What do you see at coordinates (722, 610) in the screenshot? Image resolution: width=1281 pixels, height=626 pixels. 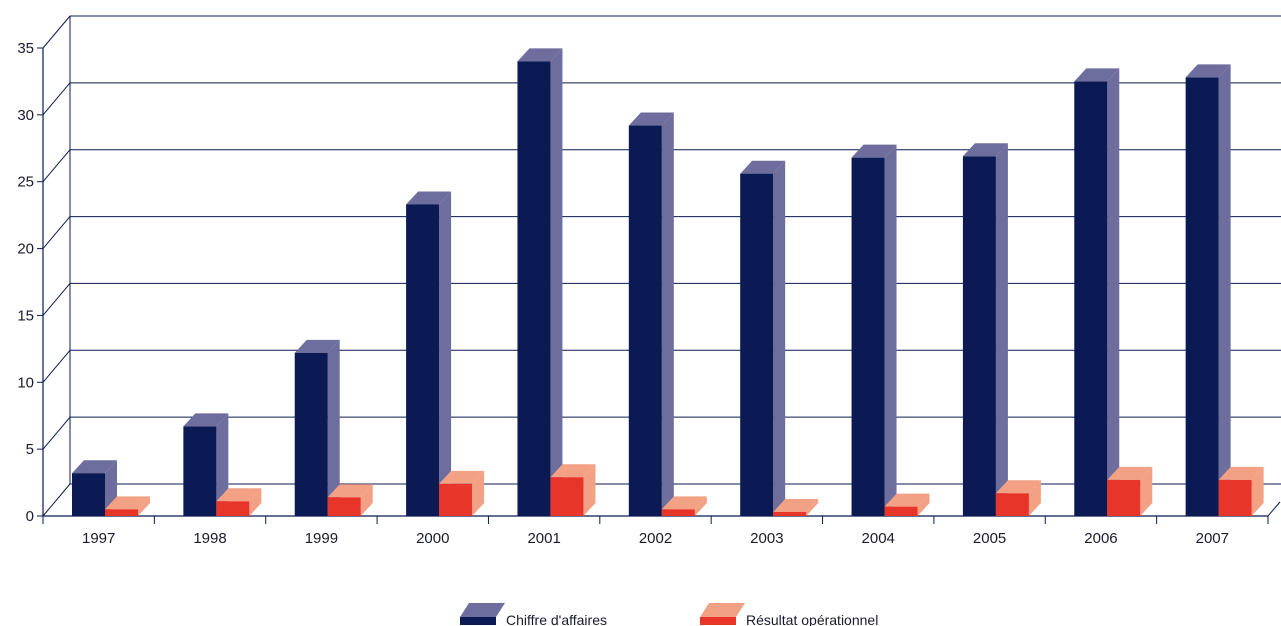 I see `legend-swatch-operating-result-top` at bounding box center [722, 610].